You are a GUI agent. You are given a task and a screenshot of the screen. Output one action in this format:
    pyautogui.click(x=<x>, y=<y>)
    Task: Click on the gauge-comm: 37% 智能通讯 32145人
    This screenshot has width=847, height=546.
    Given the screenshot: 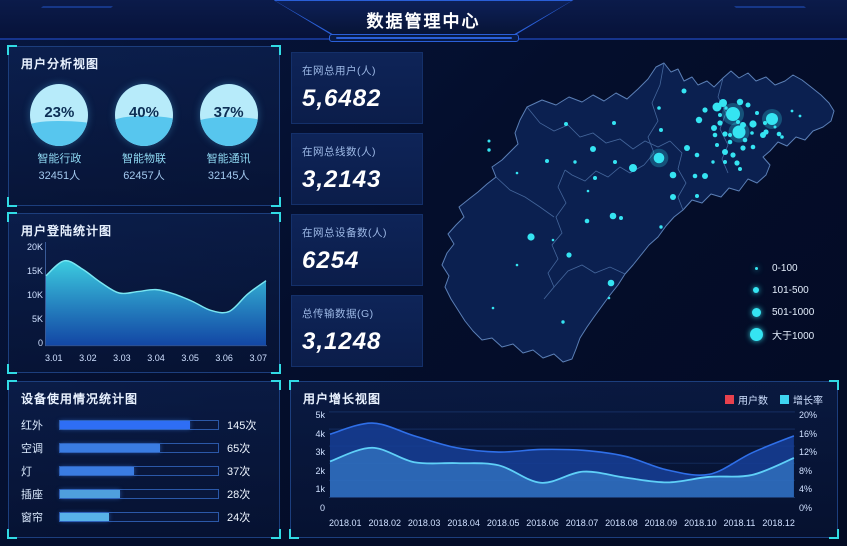 What is the action you would take?
    pyautogui.click(x=229, y=132)
    